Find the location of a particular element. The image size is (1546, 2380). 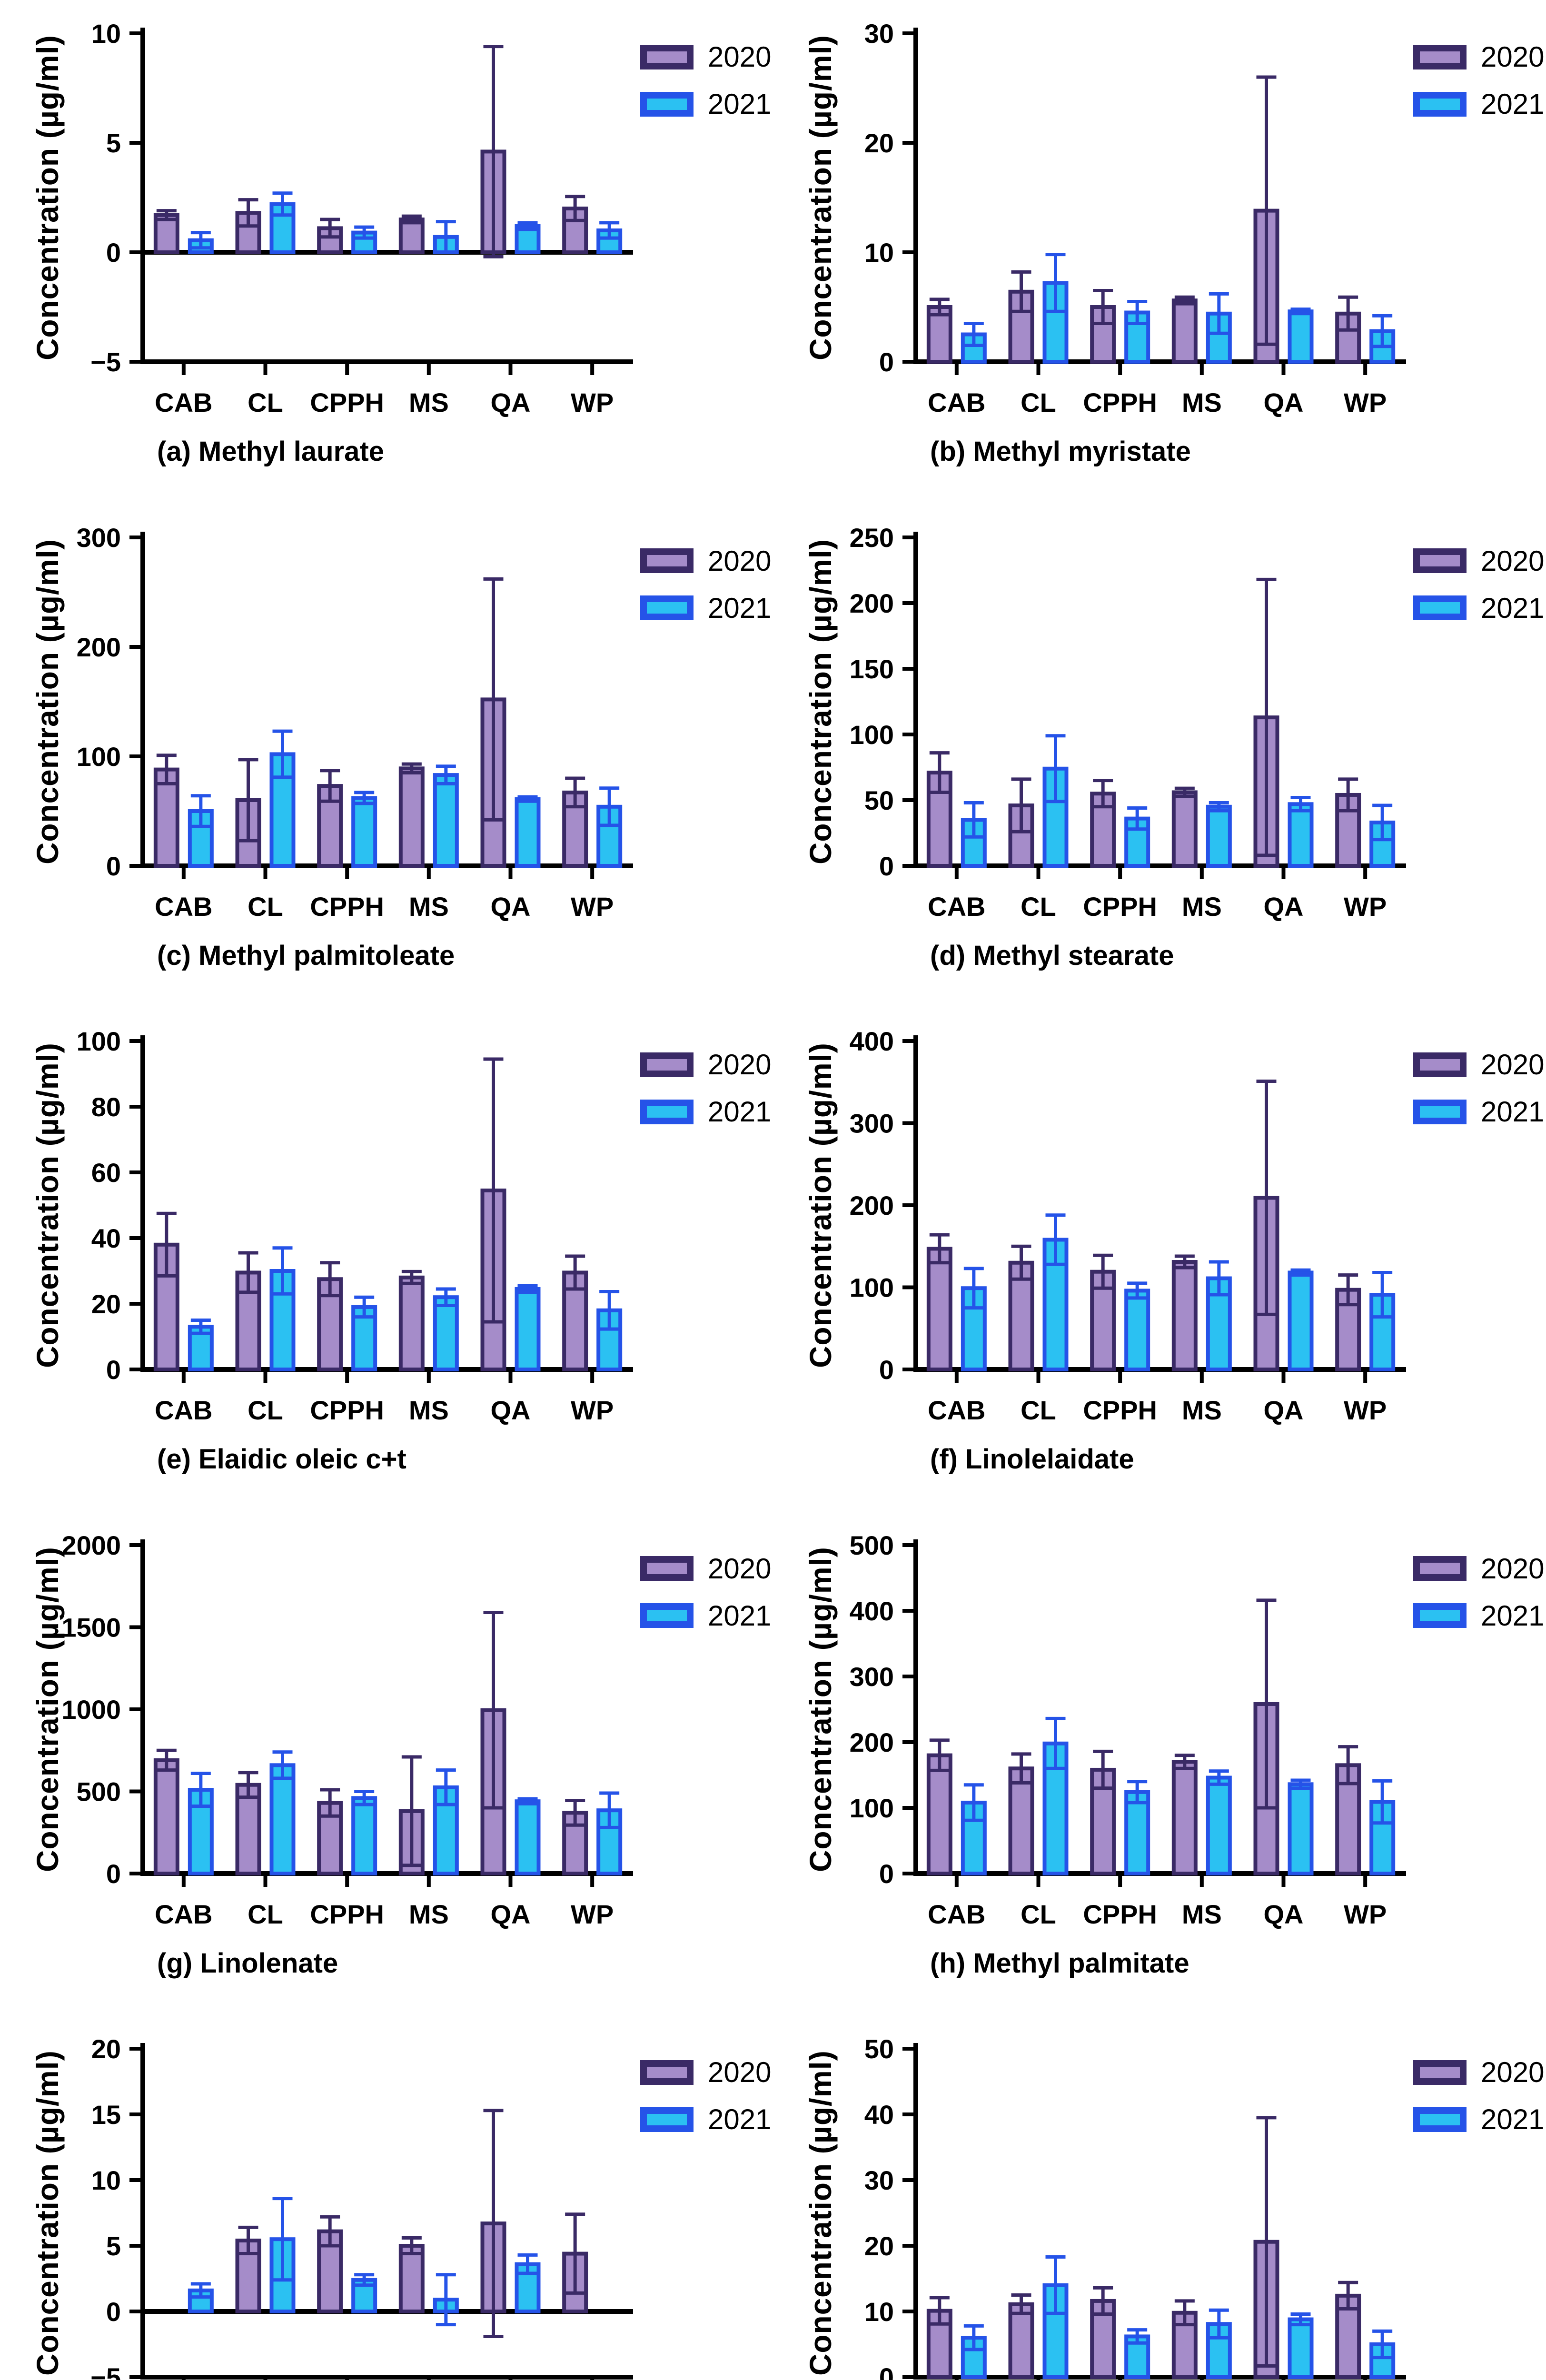

error-bar-2020-CL is located at coordinates (1021, 291).